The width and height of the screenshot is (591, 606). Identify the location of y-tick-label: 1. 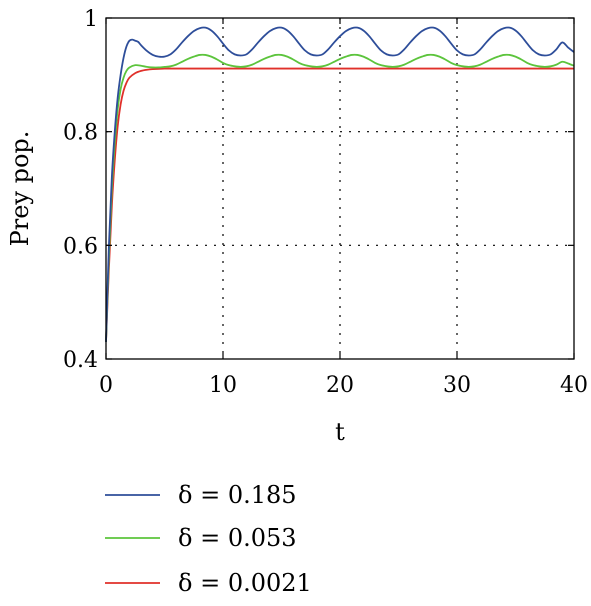
(91, 19).